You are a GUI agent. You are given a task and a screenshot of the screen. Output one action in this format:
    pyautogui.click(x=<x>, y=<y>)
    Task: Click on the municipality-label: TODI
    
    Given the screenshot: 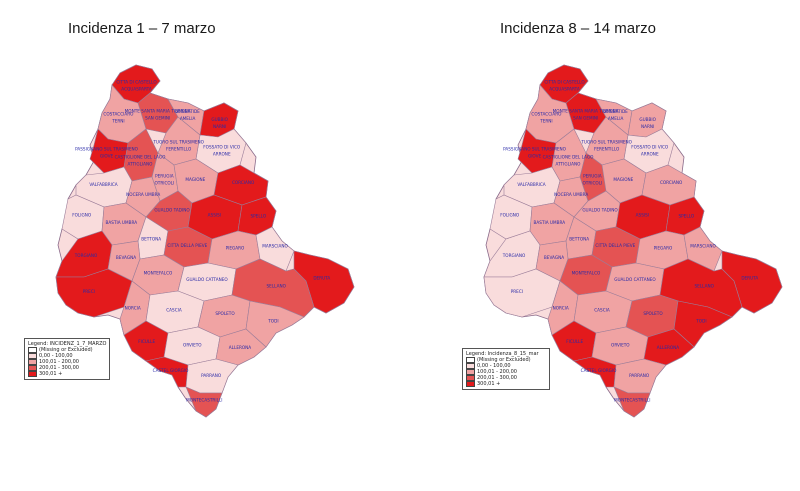 What is the action you would take?
    pyautogui.click(x=272, y=321)
    